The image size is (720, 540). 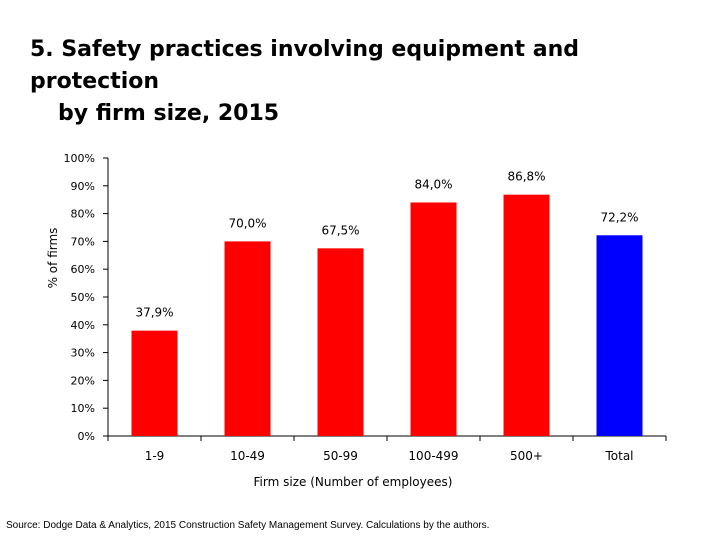 What do you see at coordinates (83, 408) in the screenshot?
I see `y-tick-label: 10%` at bounding box center [83, 408].